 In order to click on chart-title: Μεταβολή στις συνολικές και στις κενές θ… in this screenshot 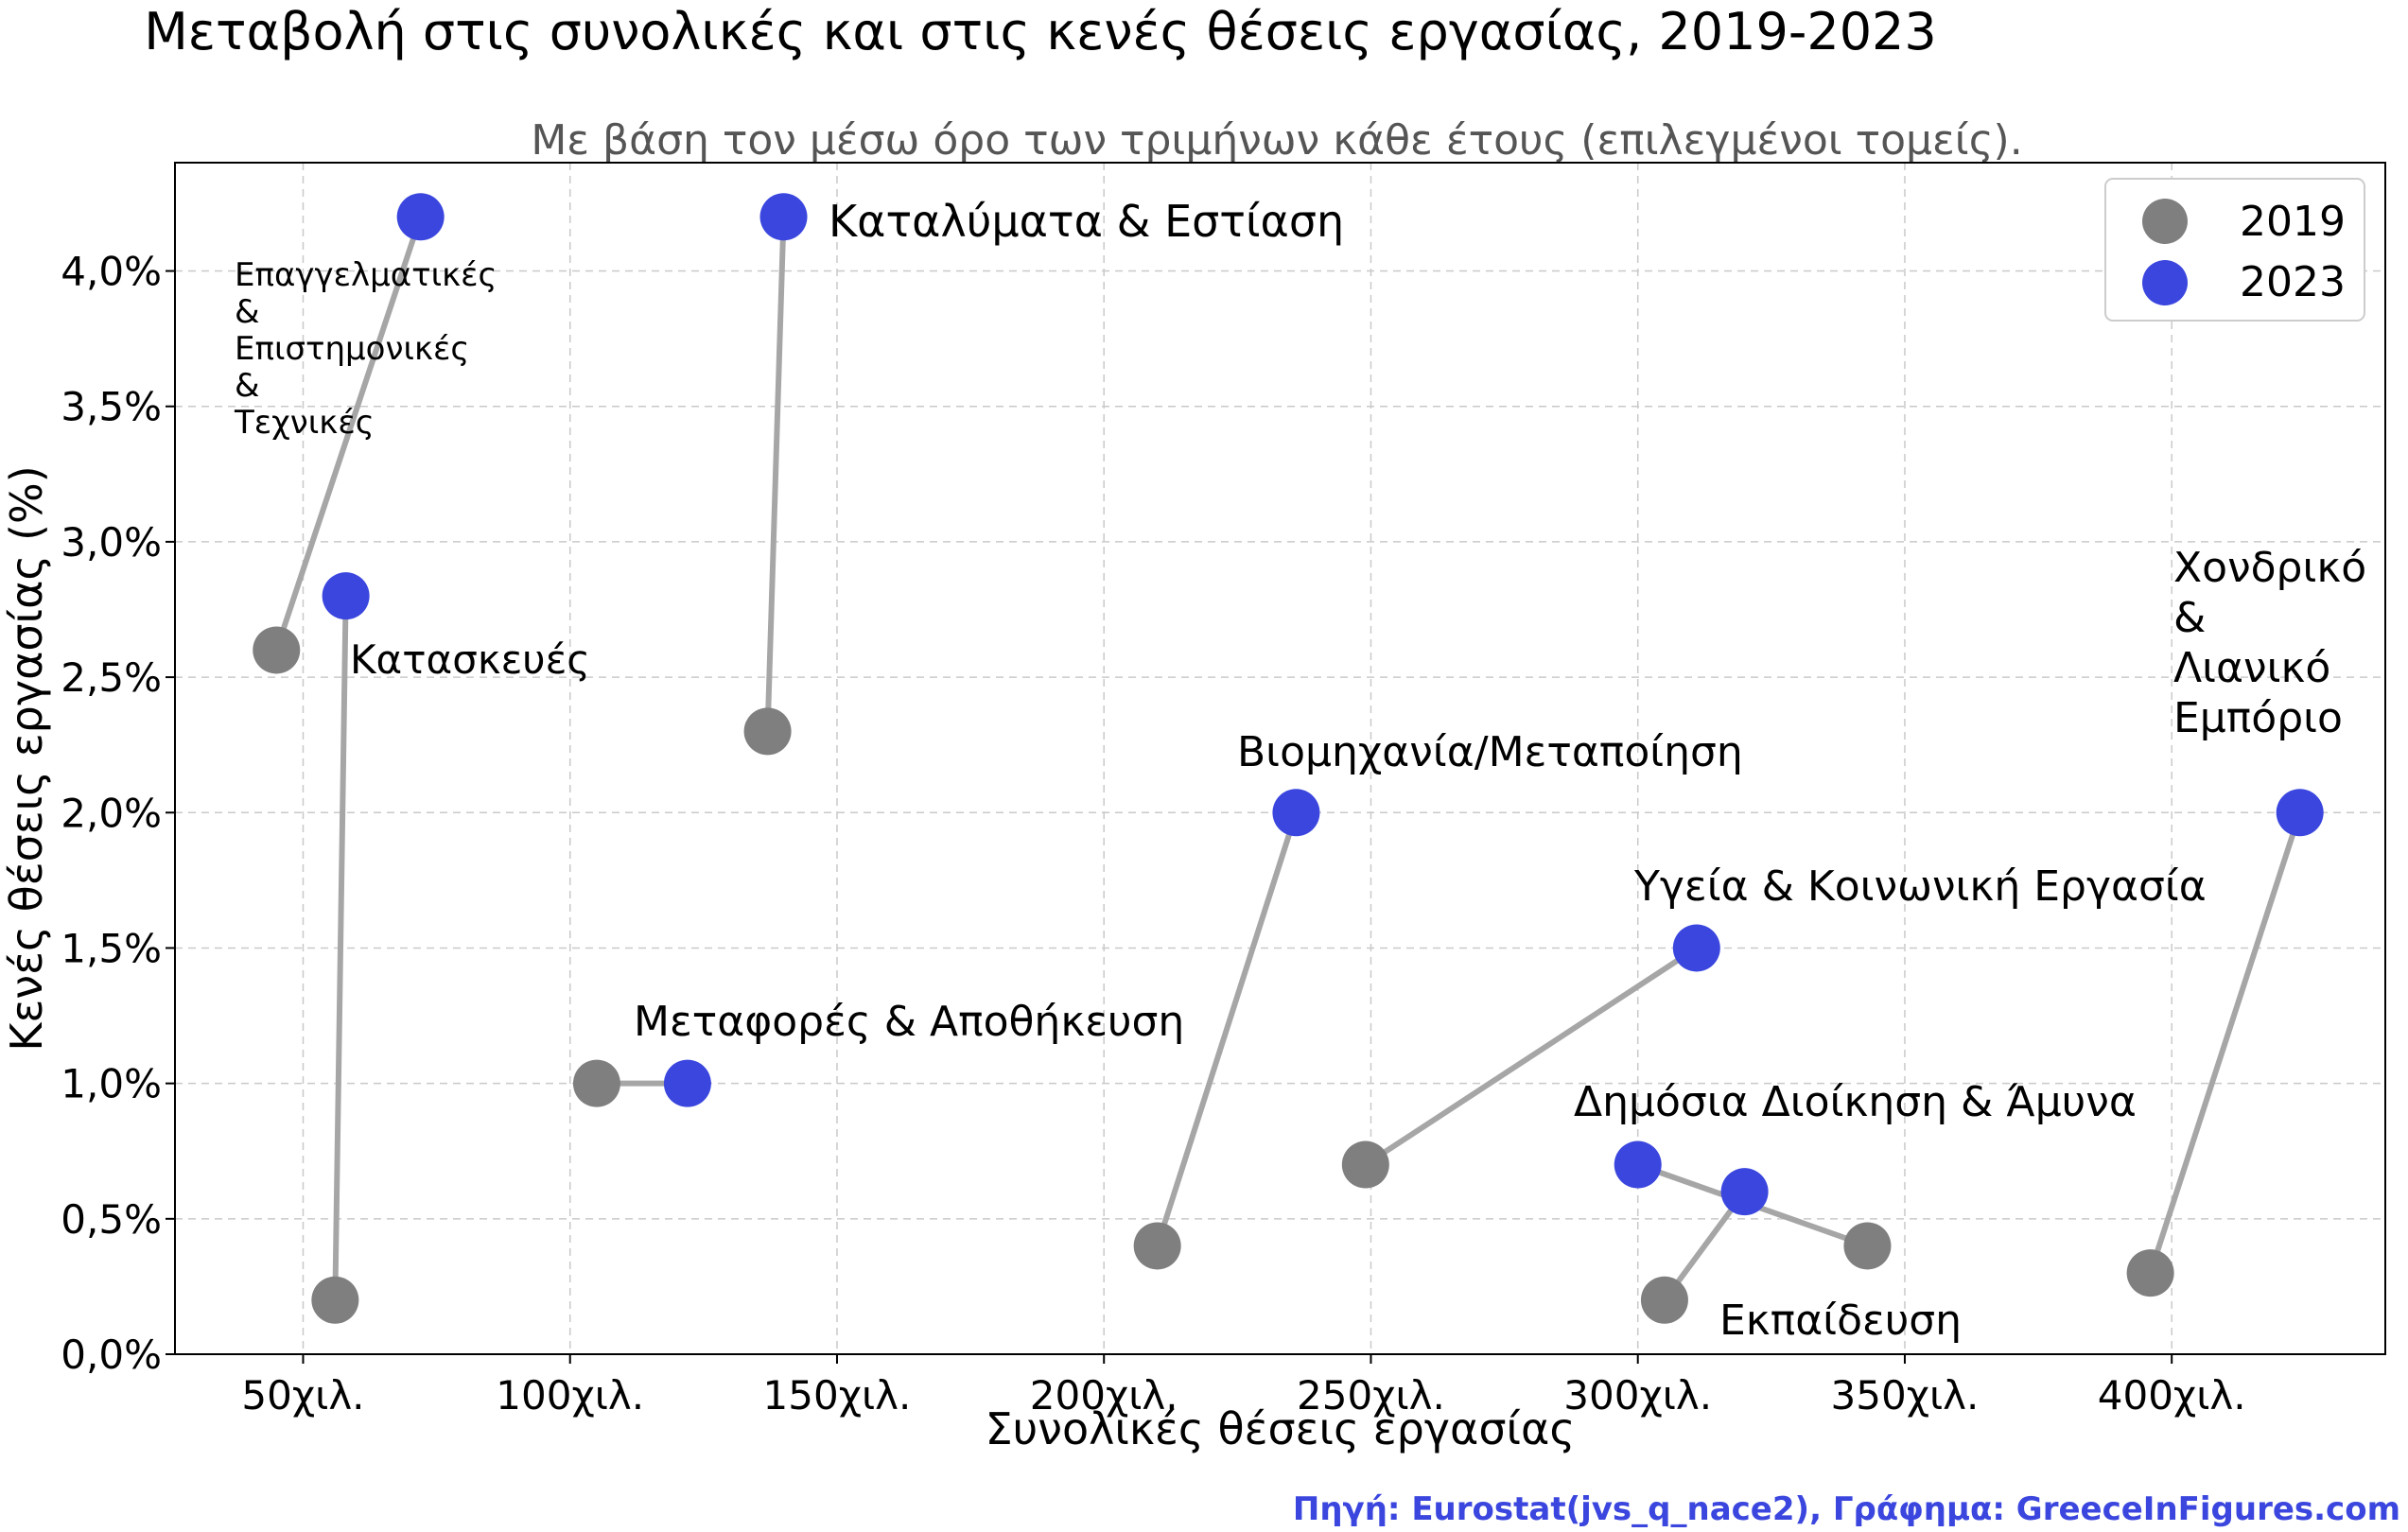, I will do `click(1041, 32)`.